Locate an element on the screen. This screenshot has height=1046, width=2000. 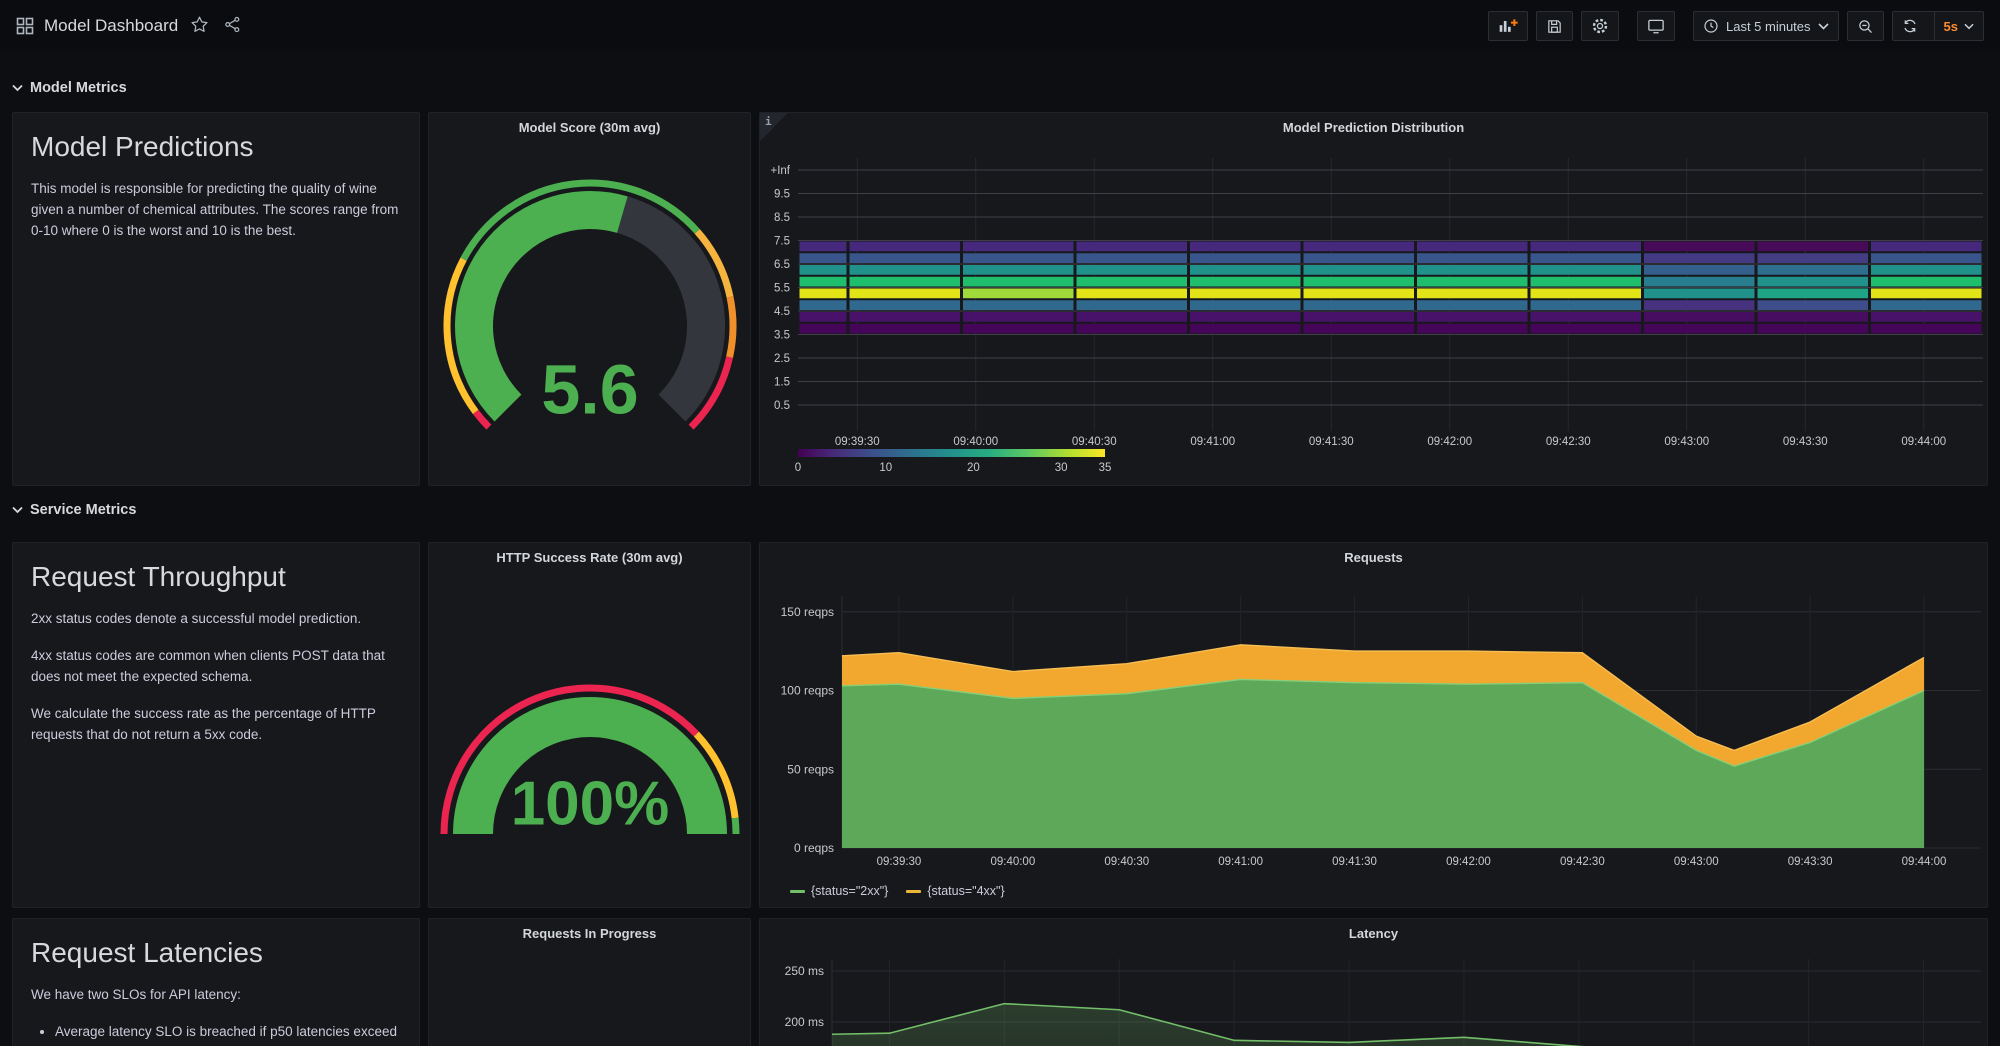
panel-add-icon is located at coordinates (1508, 26).